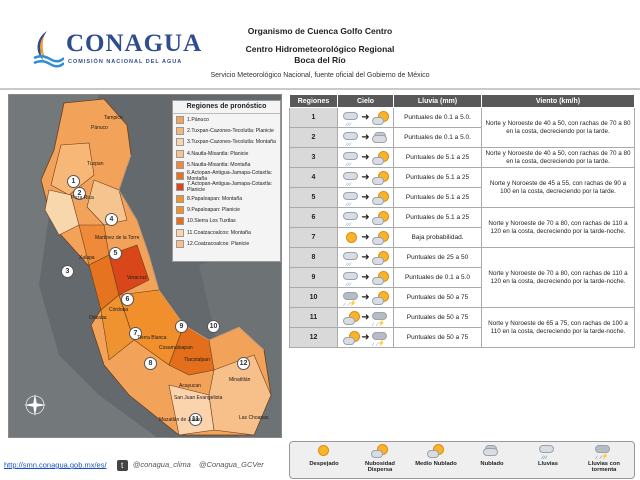  I want to click on conagua-logo: CONAGUA COMISIÓN NACIONAL DEL AGUA, so click(120, 48).